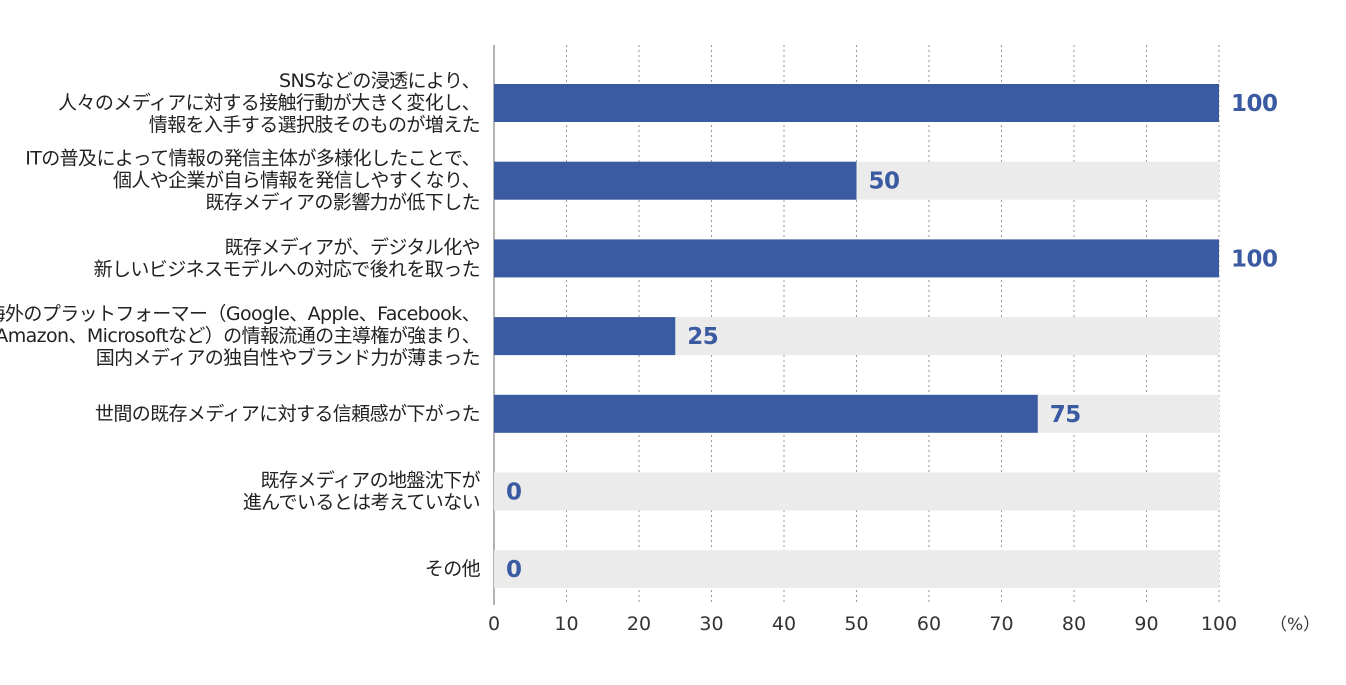 The width and height of the screenshot is (1346, 685). Describe the element at coordinates (287, 414) in the screenshot. I see `category-label: 世間の既存メディアに対する信頼感が下がった` at that location.